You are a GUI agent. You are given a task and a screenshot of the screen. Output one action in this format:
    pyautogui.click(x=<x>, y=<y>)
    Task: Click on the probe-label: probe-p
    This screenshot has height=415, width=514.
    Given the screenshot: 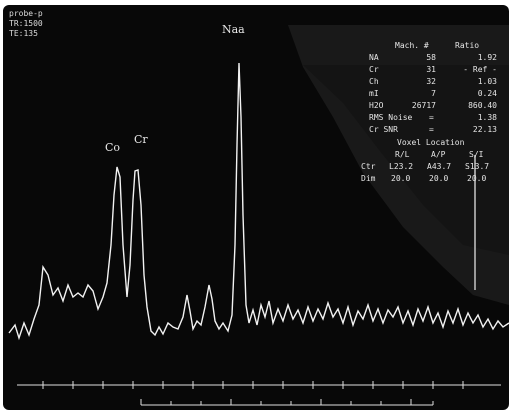 What is the action you would take?
    pyautogui.click(x=26, y=13)
    